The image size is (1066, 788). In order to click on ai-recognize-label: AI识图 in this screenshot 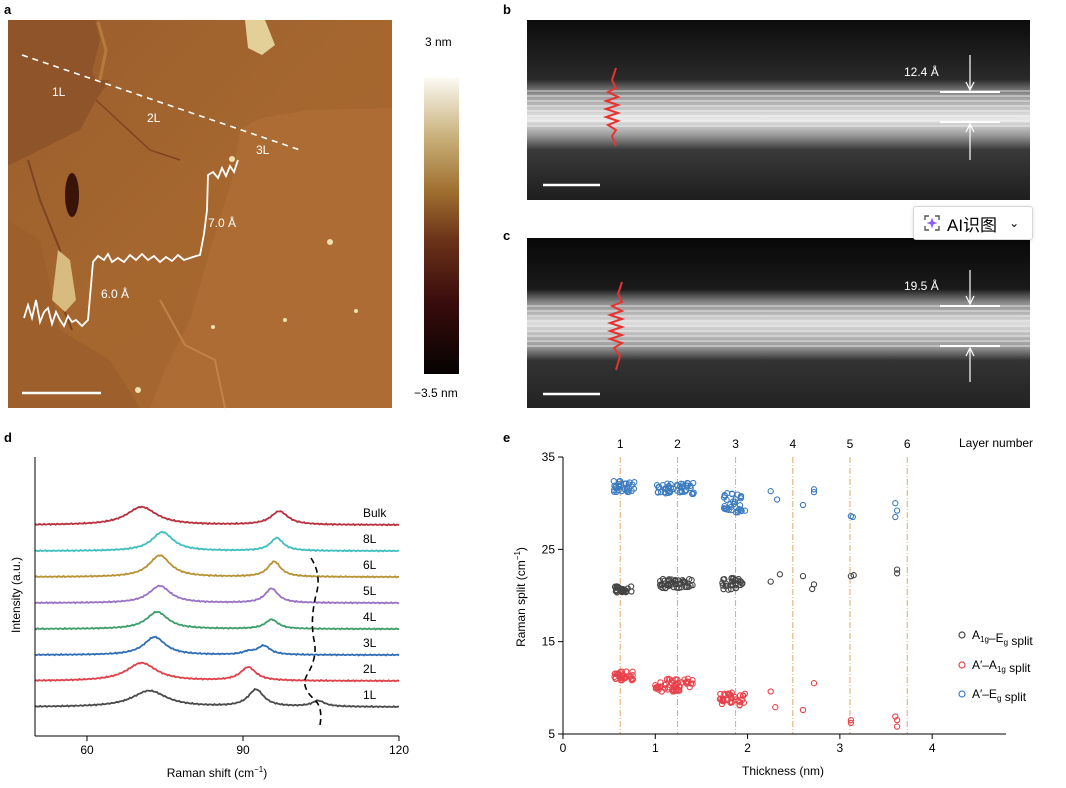, I will do `click(972, 225)`.